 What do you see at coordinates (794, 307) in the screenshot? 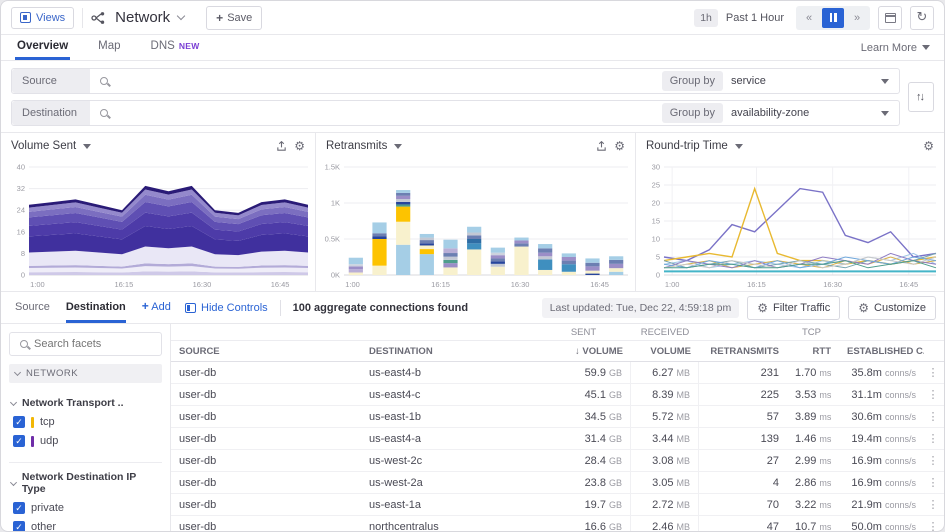
I see `filter-traffic-button: ⚙ Filter Traffic` at bounding box center [794, 307].